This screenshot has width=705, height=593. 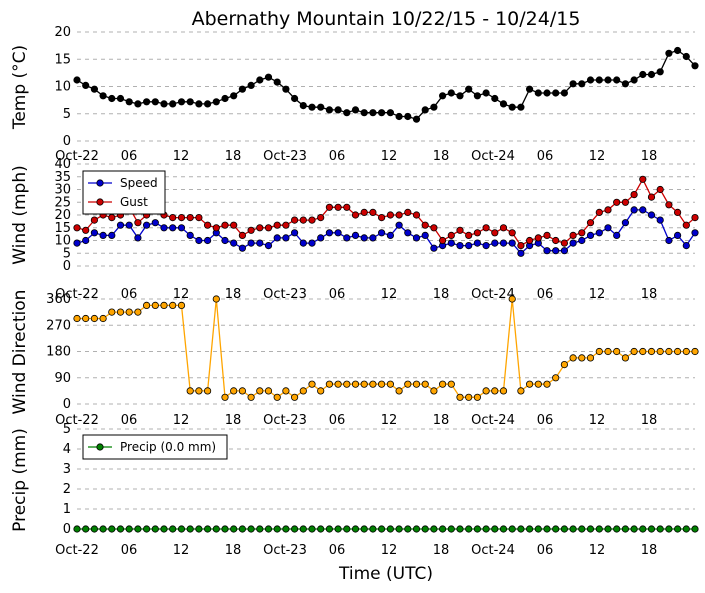 I want to click on y-tick-label: 35, so click(x=62, y=177).